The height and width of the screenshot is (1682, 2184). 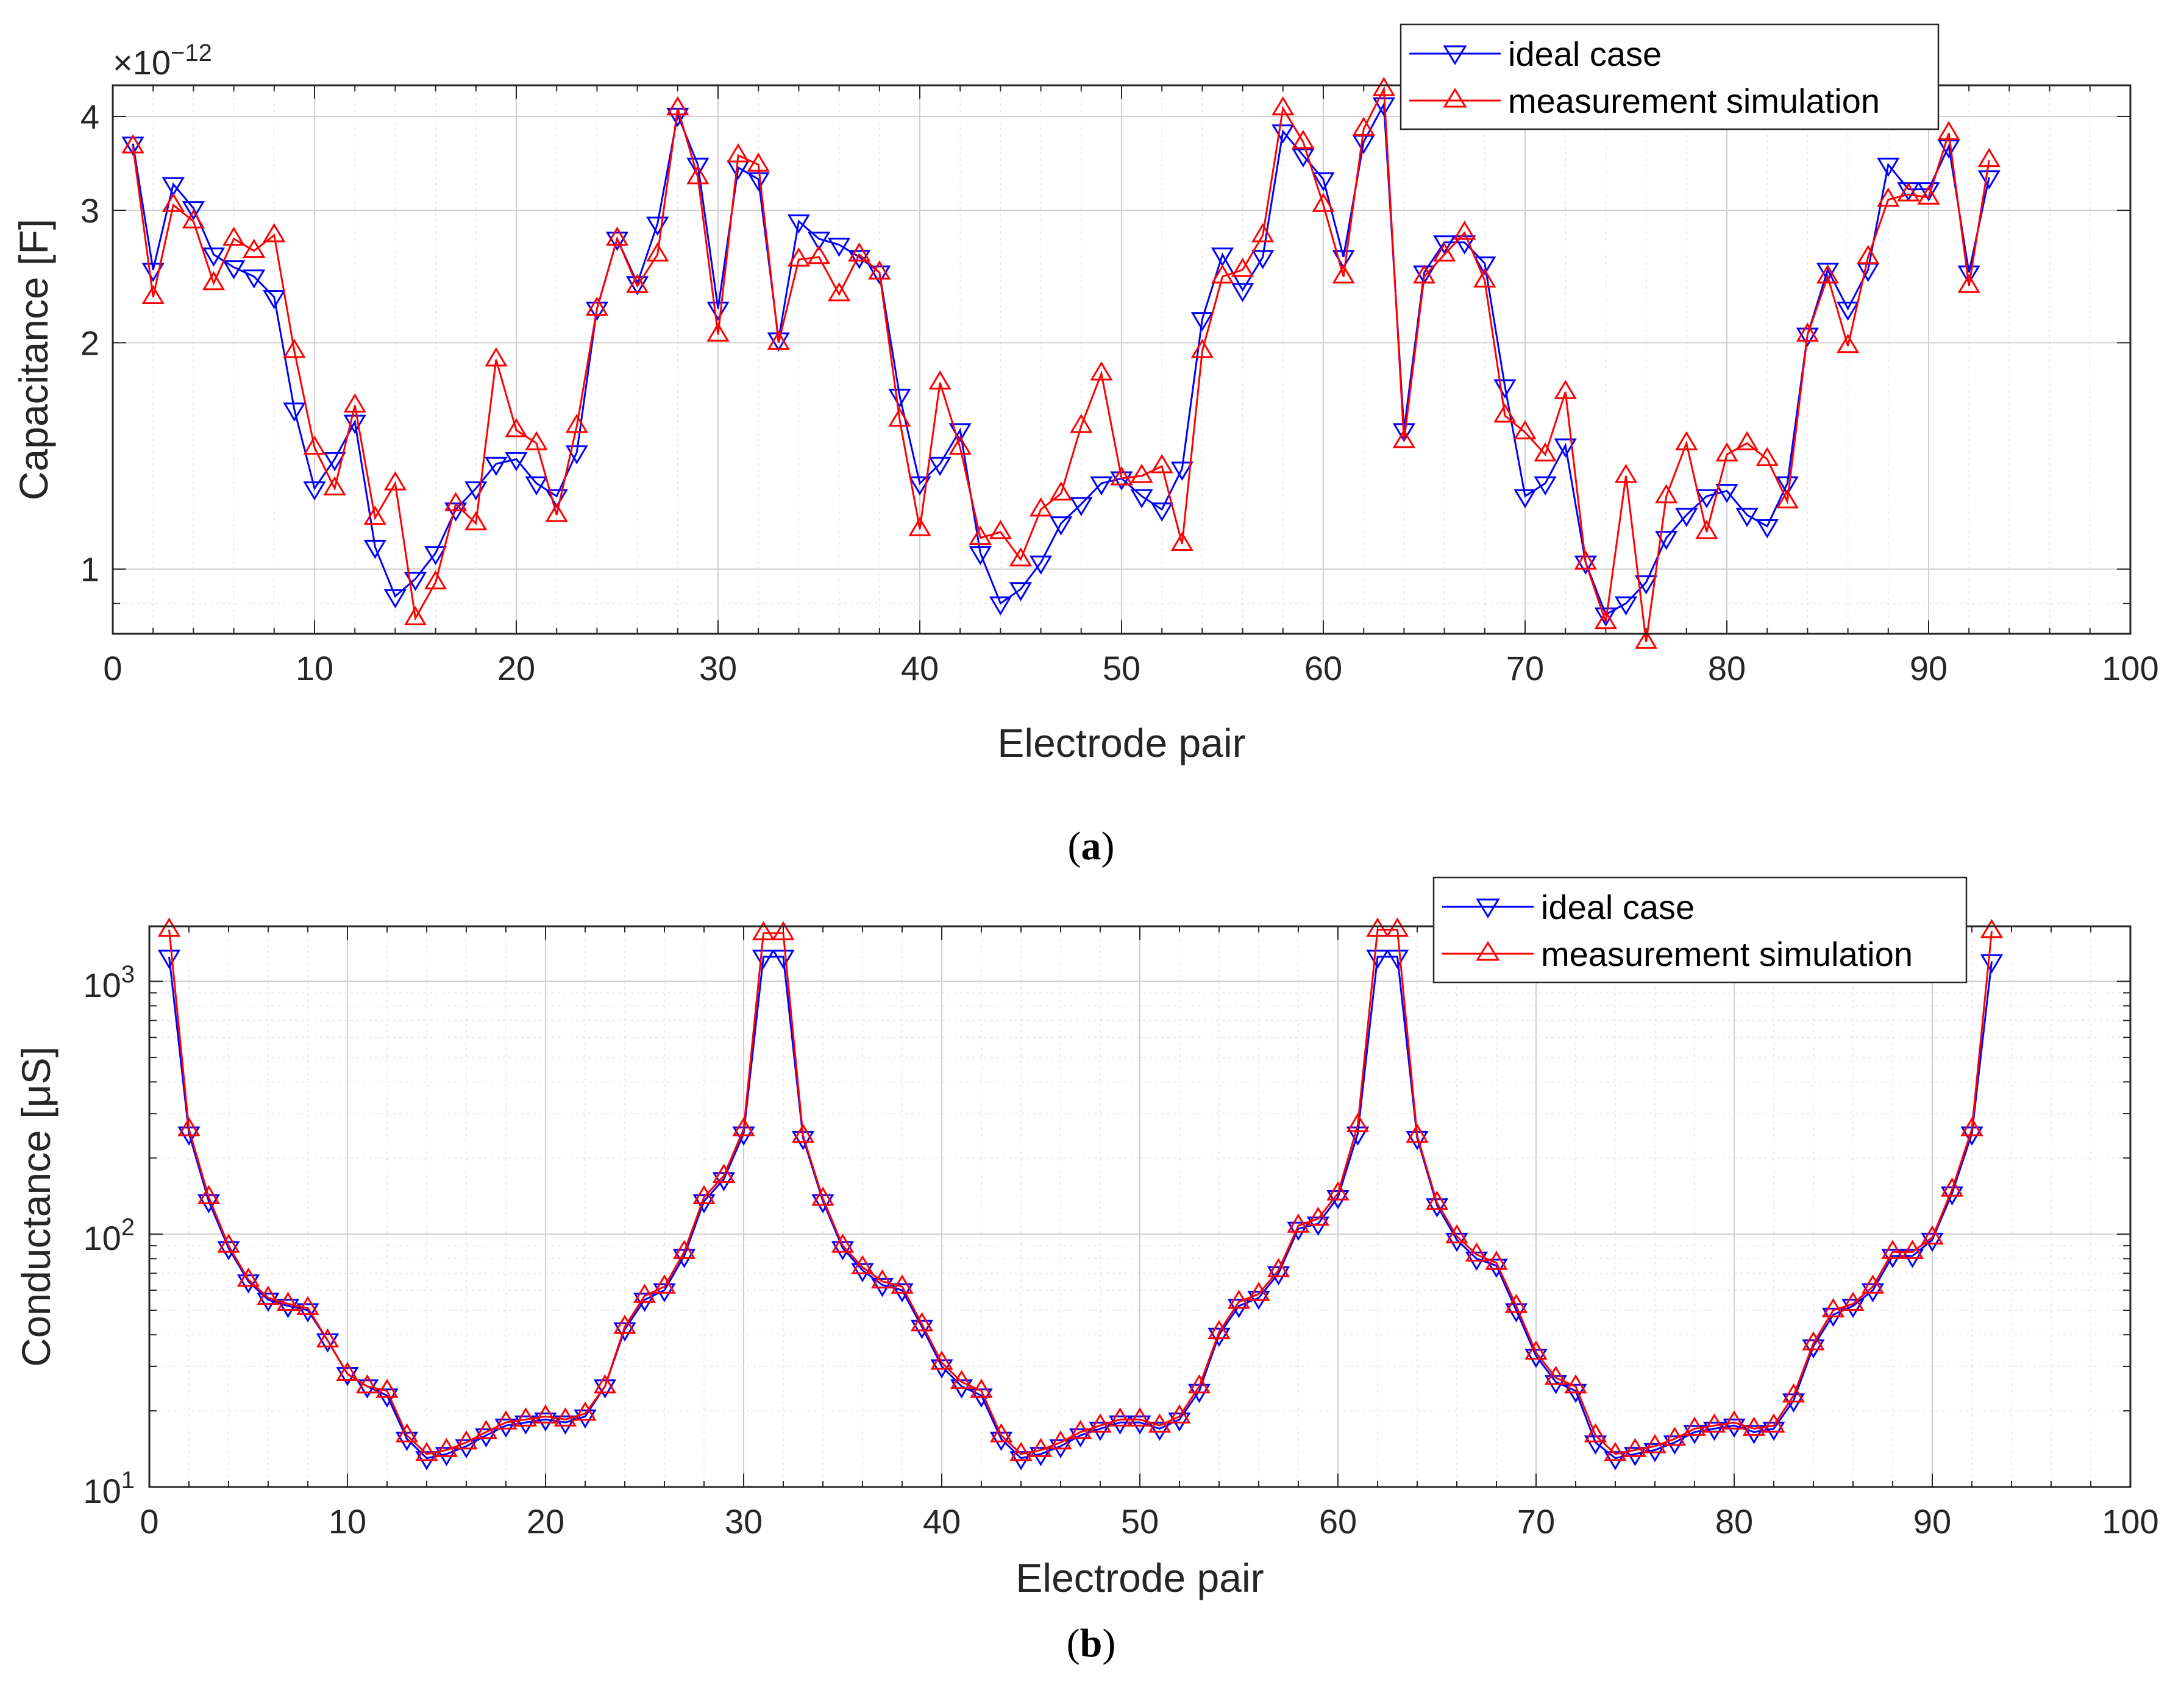 I want to click on x-tick-label: 60, so click(x=1338, y=1521).